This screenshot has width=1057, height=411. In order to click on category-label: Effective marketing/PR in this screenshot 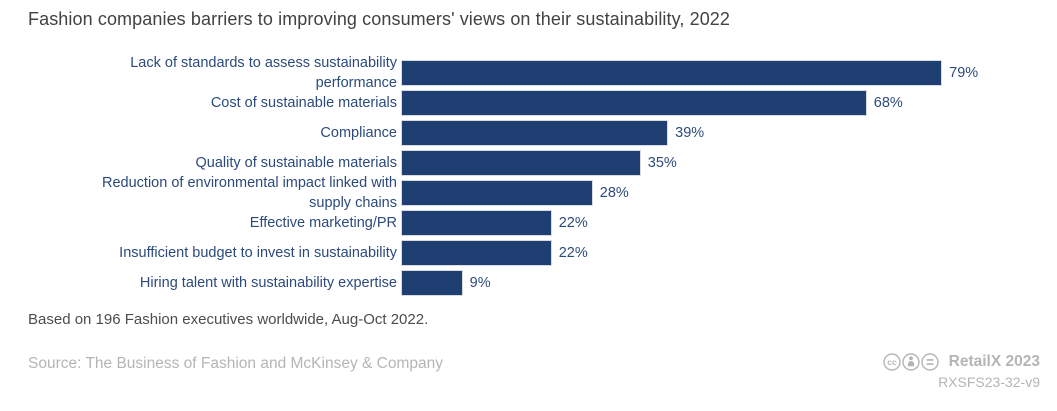, I will do `click(323, 223)`.